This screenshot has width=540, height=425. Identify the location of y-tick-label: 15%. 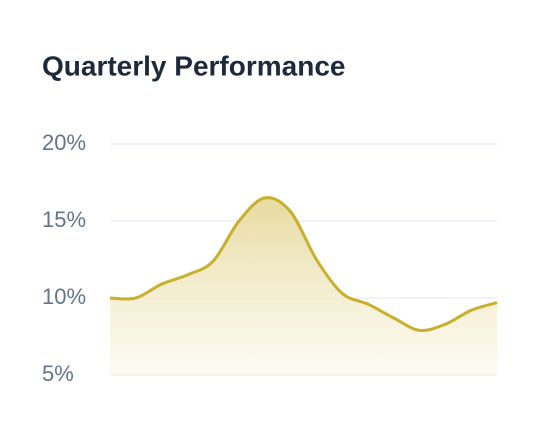
(64, 219).